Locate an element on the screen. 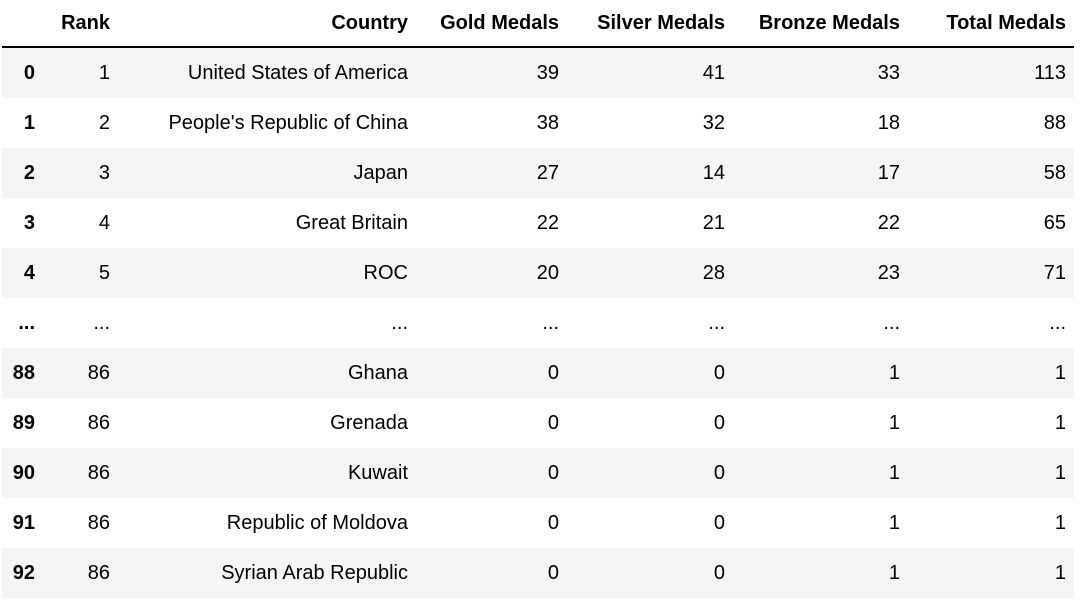 This screenshot has height=609, width=1080. row-index: 4 is located at coordinates (29, 273).